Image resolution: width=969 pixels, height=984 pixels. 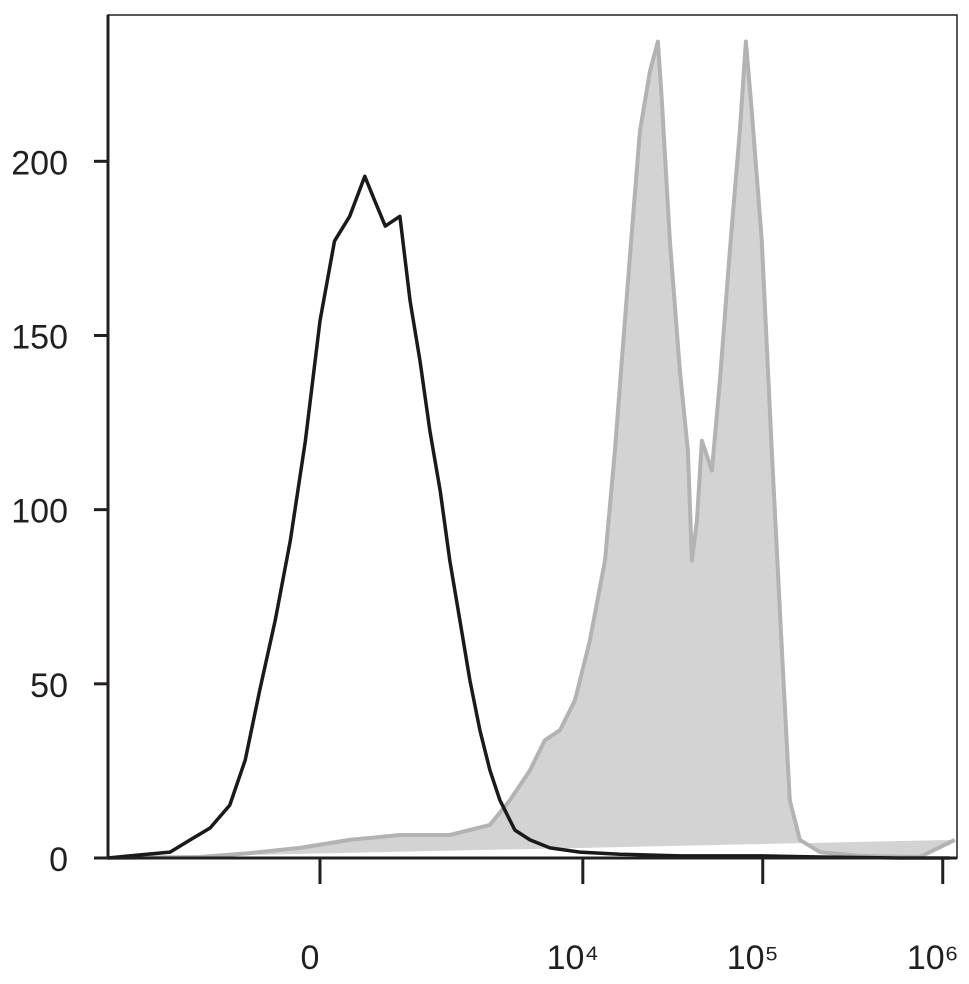 What do you see at coordinates (39, 163) in the screenshot?
I see `y-tick-label: 200` at bounding box center [39, 163].